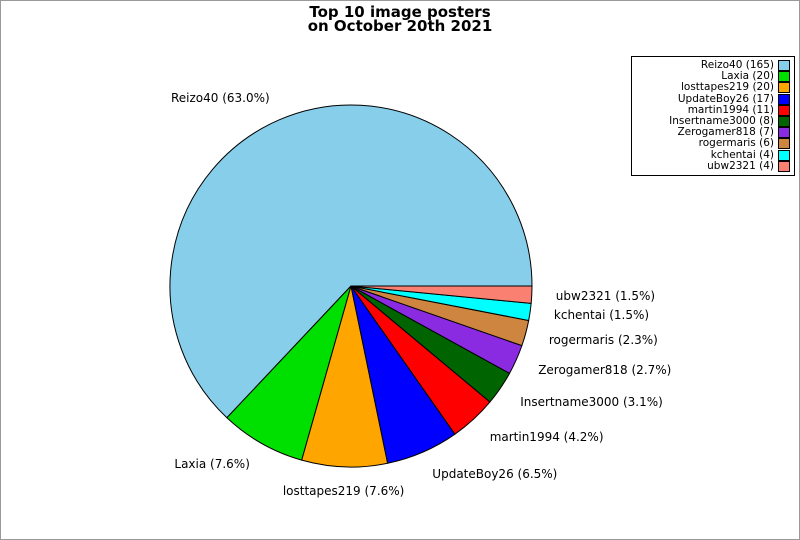  Describe the element at coordinates (784, 133) in the screenshot. I see `legend-swatch-Zerogamer818` at that location.